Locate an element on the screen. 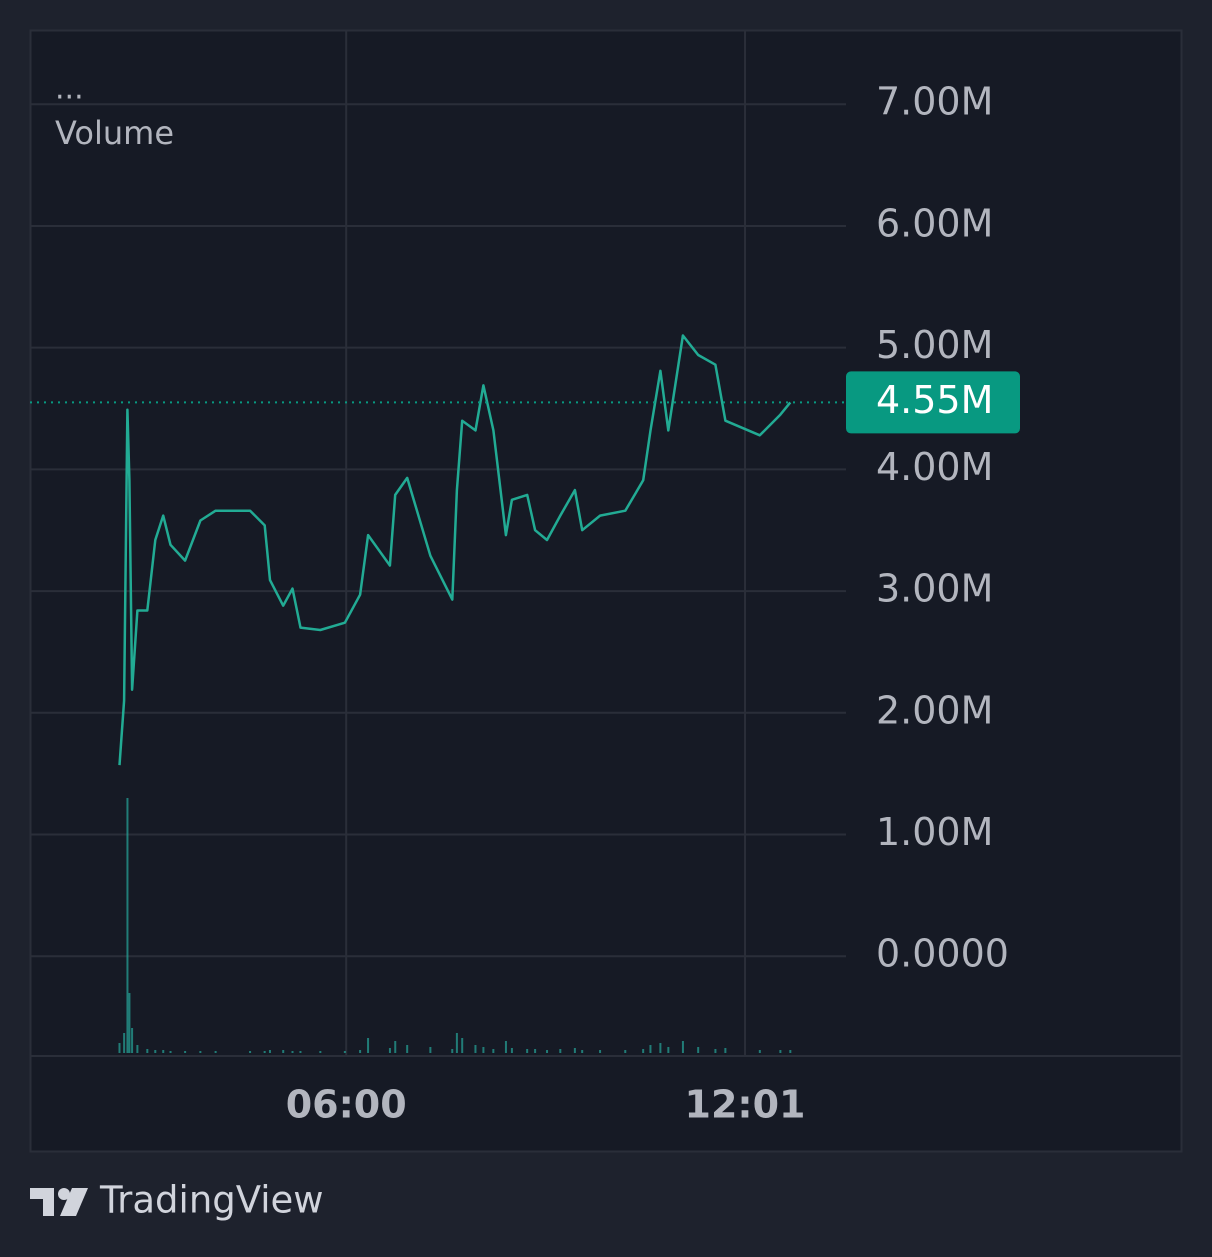  y-tick-label: 6.00M is located at coordinates (934, 223).